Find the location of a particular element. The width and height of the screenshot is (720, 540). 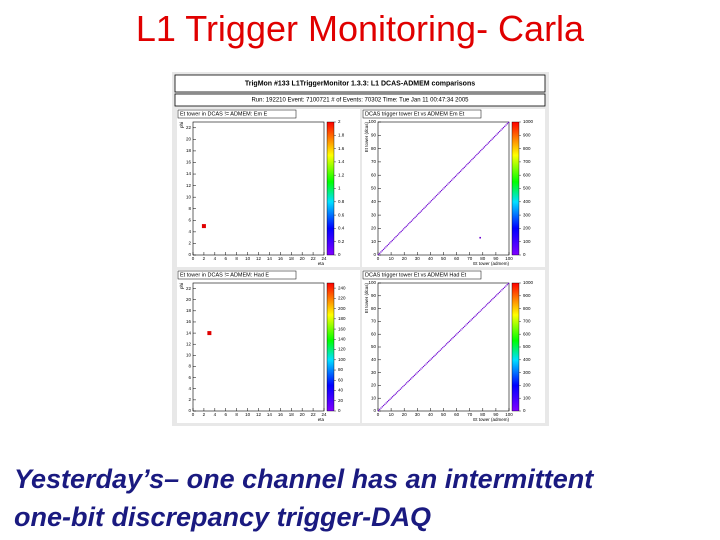

y-axis-label: phi is located at coordinates (181, 125).